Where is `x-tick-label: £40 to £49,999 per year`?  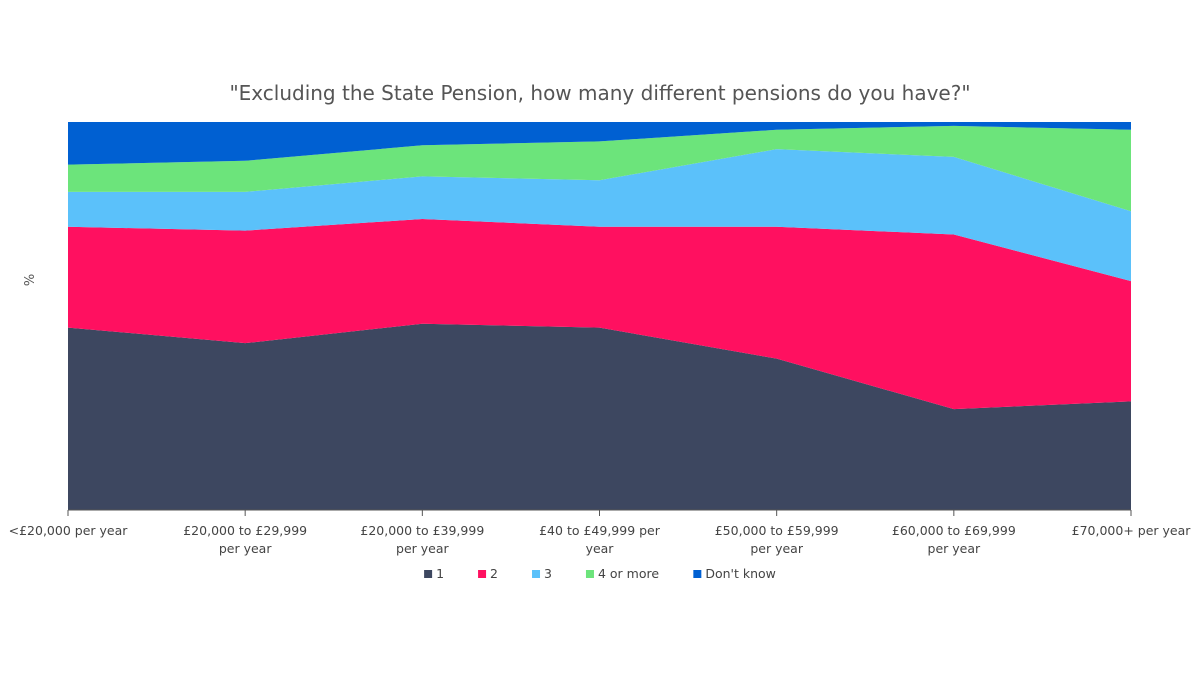 x-tick-label: £40 to £49,999 per year is located at coordinates (600, 539).